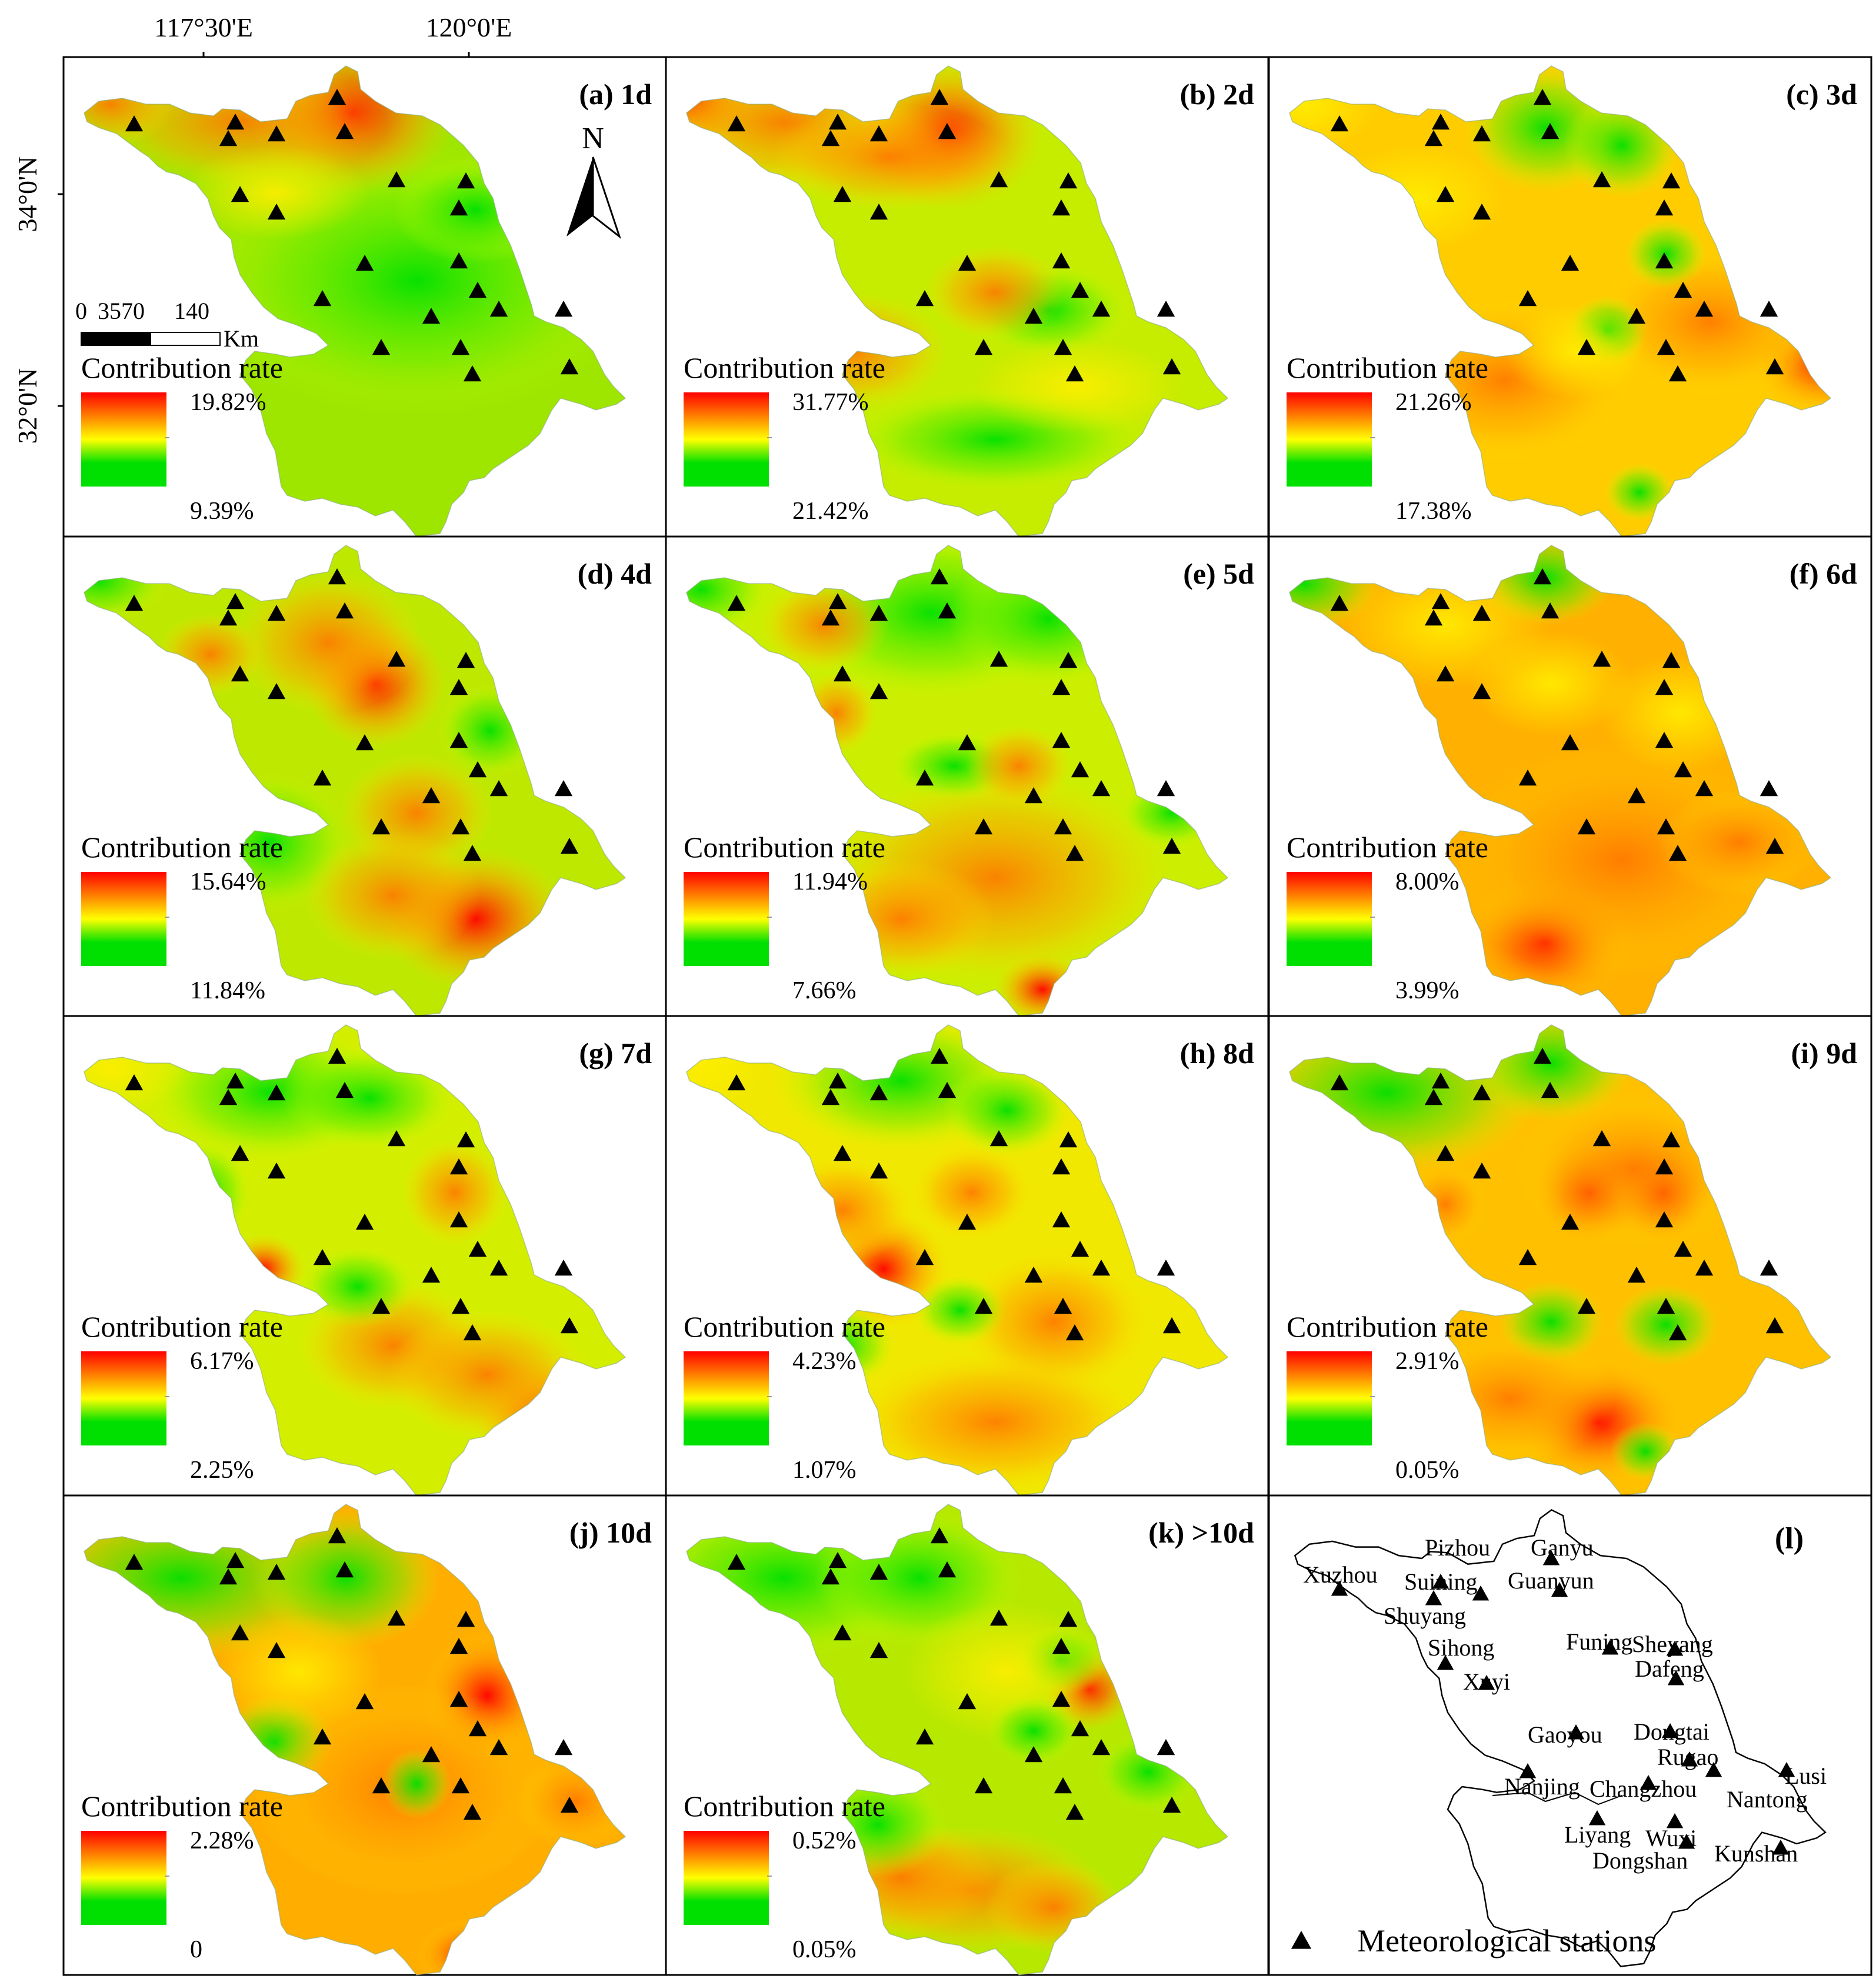 The height and width of the screenshot is (1982, 1876). What do you see at coordinates (133, 311) in the screenshot?
I see `scale-tick-label: 70` at bounding box center [133, 311].